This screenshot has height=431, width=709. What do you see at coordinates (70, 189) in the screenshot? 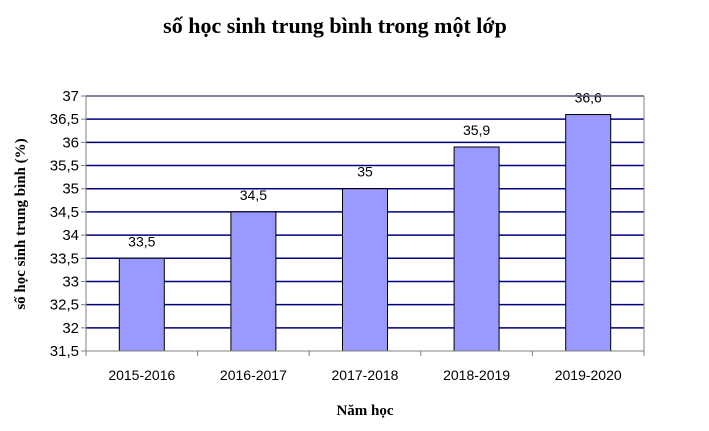
I see `y-tick-label: 35` at bounding box center [70, 189].